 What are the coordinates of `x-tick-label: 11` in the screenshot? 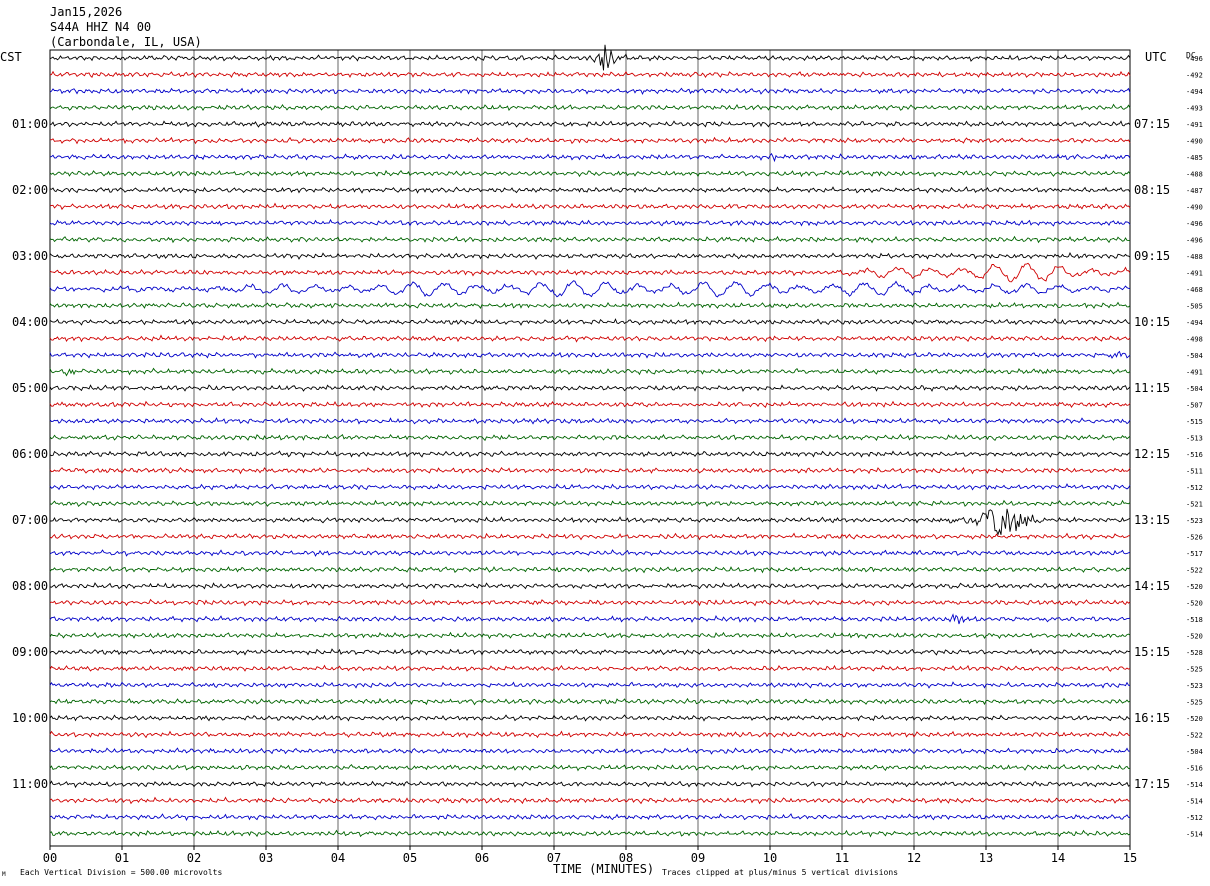 It's located at (842, 858).